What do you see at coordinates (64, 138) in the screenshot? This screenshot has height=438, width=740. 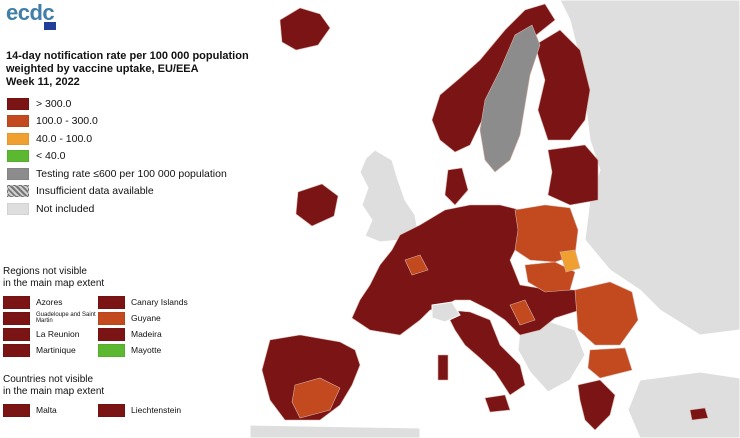 I see `legend-label: 40.0 - 100.0` at bounding box center [64, 138].